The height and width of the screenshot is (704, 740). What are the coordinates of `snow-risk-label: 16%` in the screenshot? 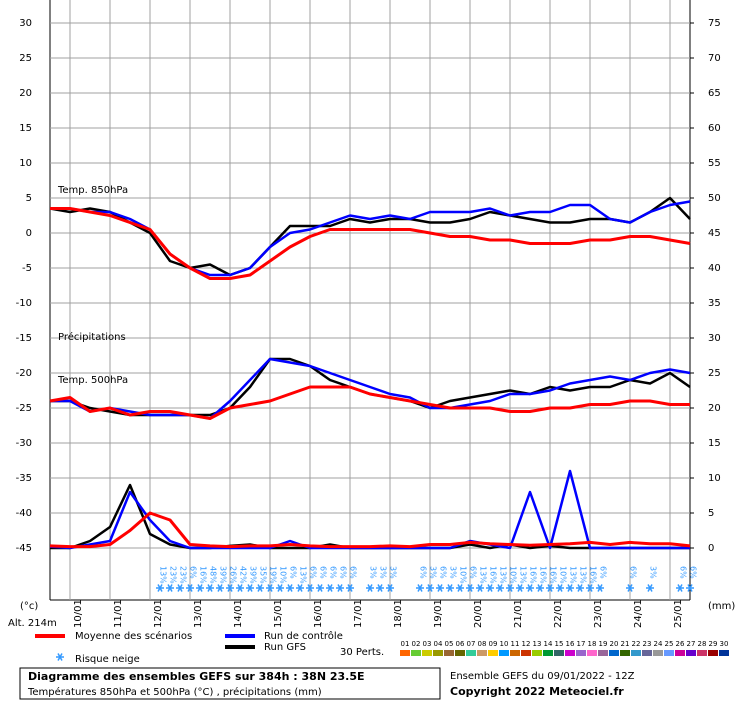 It's located at (493, 575).